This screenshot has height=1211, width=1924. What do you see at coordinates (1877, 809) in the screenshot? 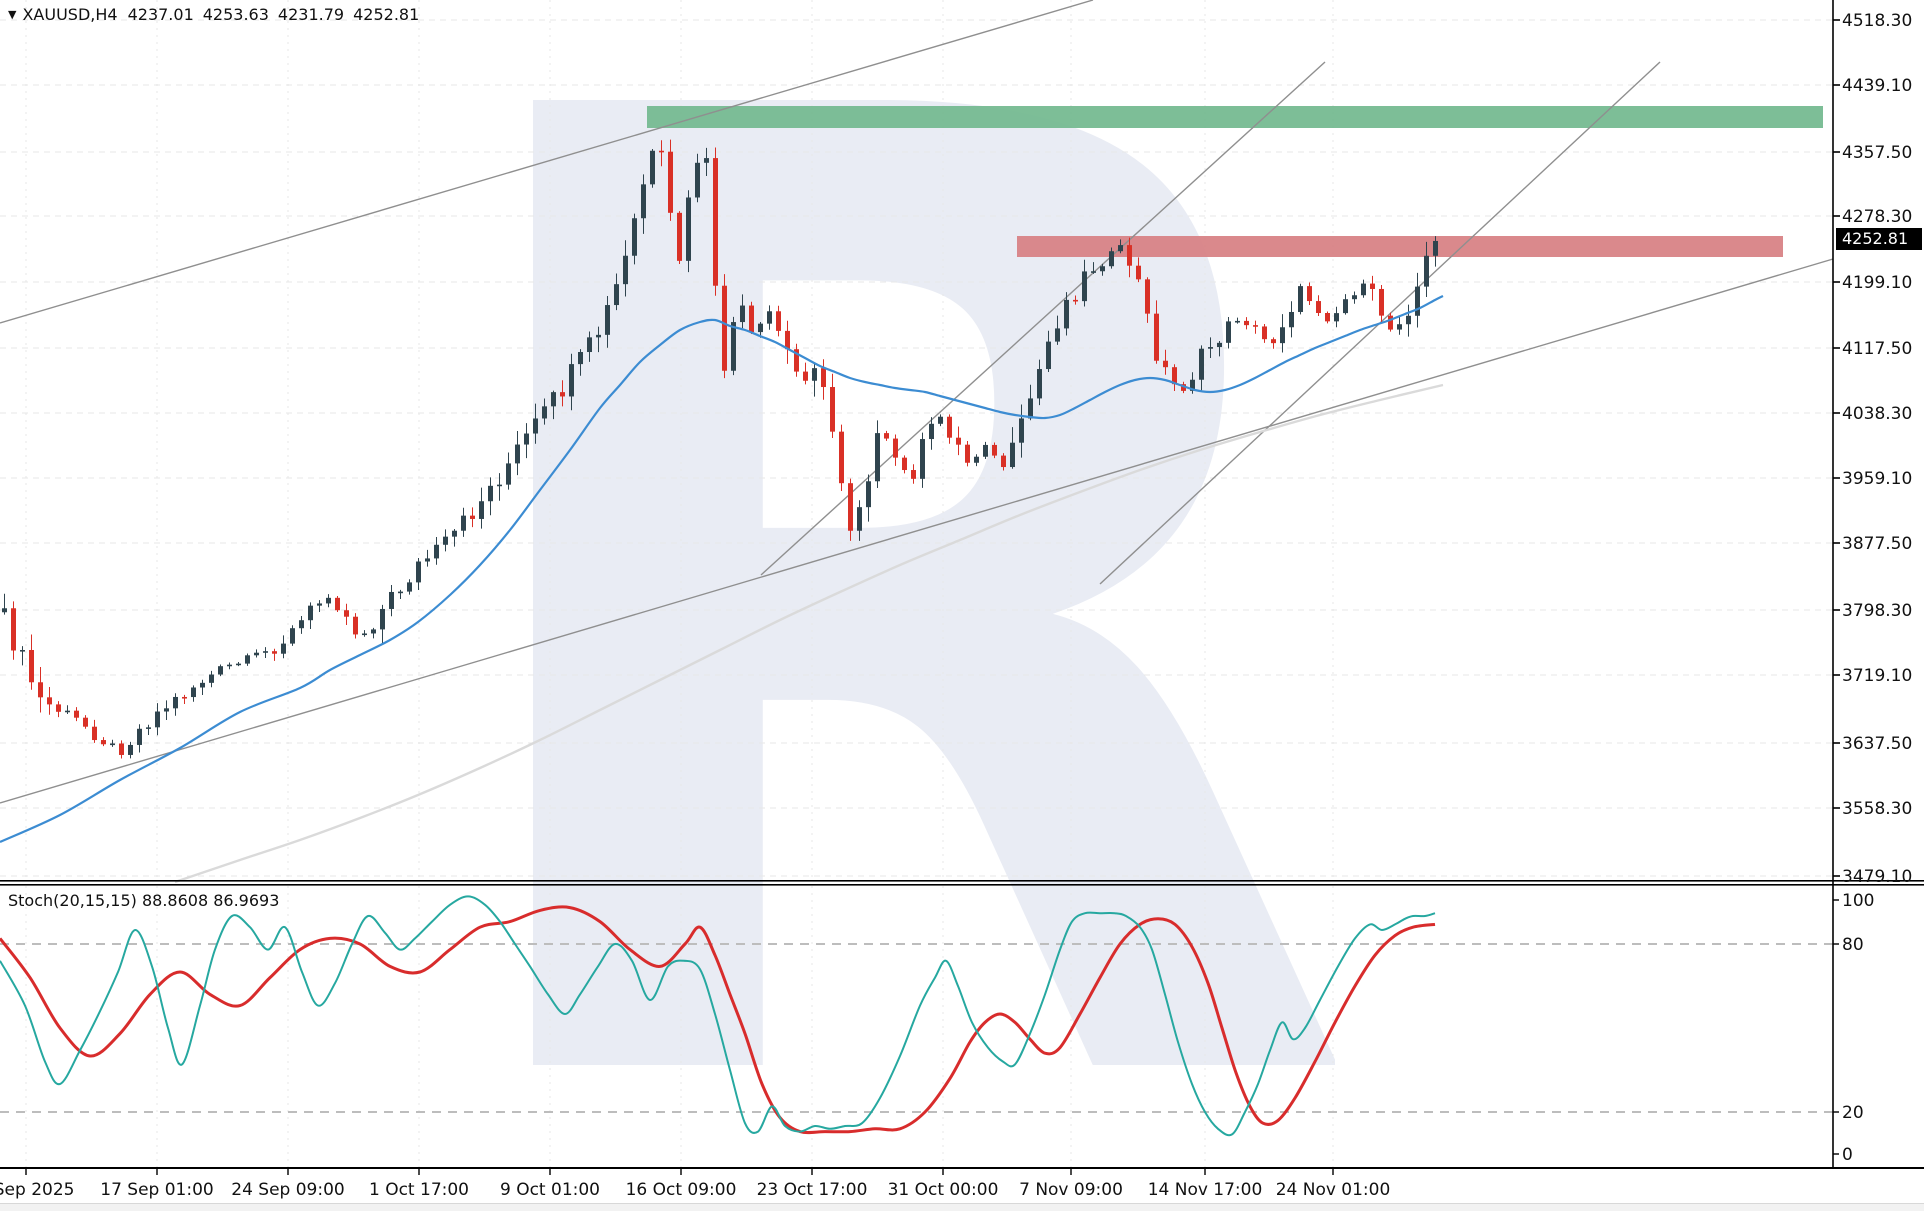
I see `price-tick-label: 3558.30` at bounding box center [1877, 809].